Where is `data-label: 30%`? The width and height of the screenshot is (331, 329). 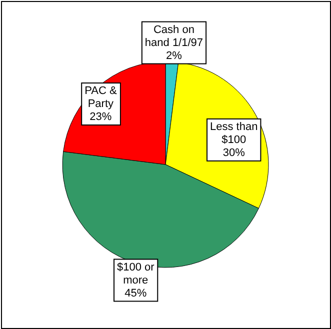
data-label: 30% is located at coordinates (234, 152).